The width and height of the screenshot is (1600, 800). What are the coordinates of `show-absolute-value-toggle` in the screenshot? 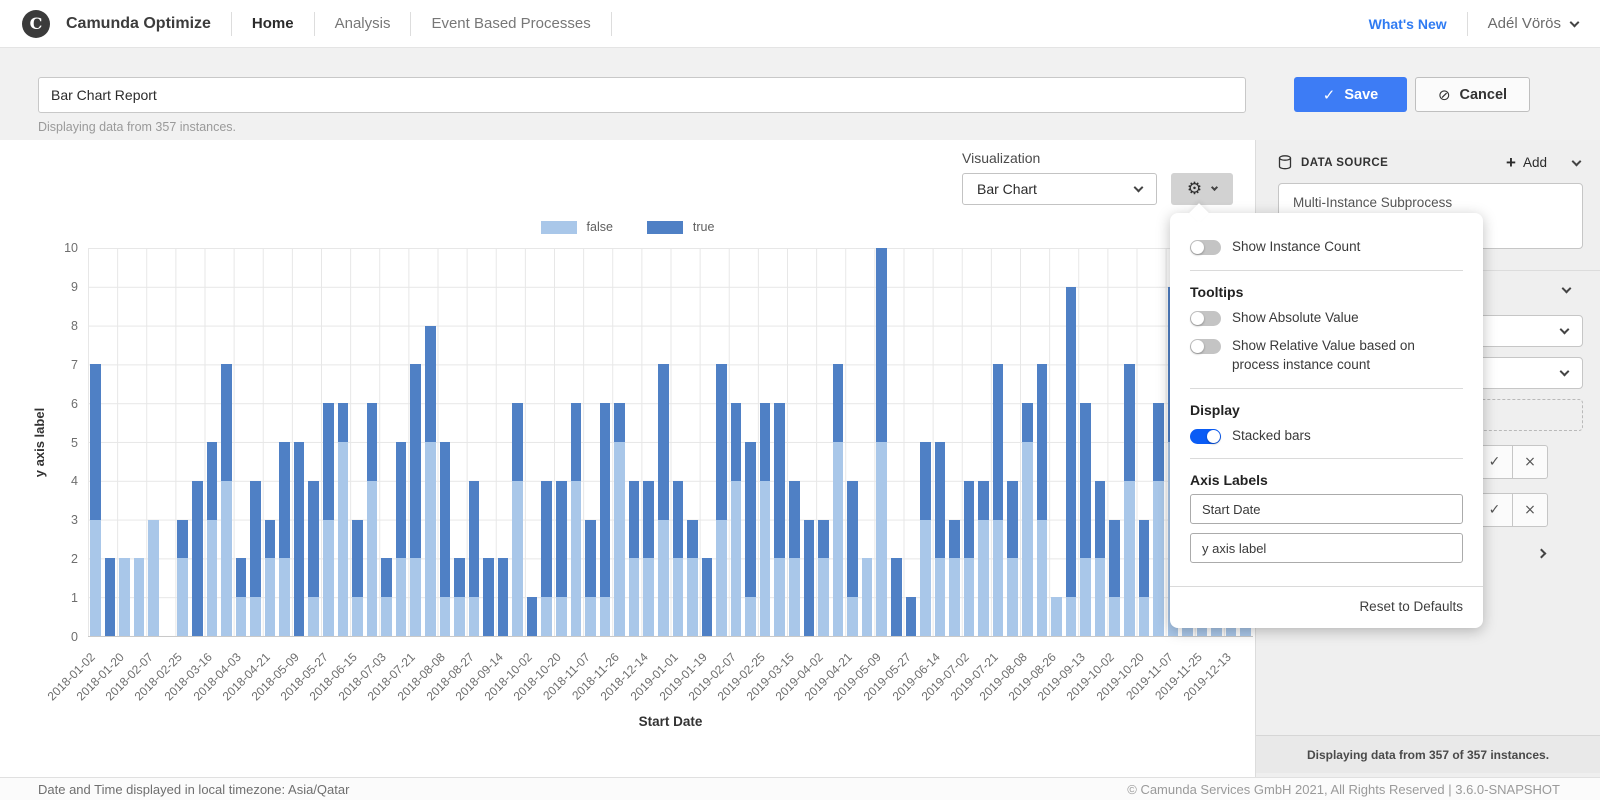 It's located at (1205, 318).